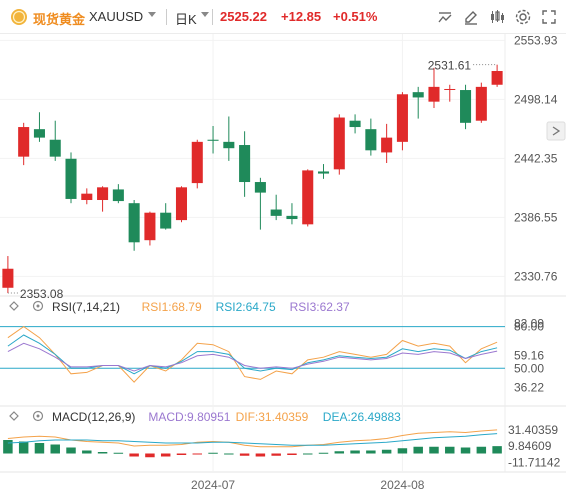  I want to click on chart-header: 现货黄金 XAUUSD 日K 2525.22 +12.85 +0.51%, so click(283, 17).